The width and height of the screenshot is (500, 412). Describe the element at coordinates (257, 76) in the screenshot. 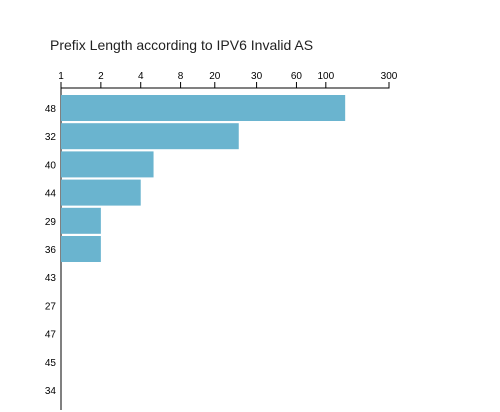

I see `x-tick-label: 30` at that location.